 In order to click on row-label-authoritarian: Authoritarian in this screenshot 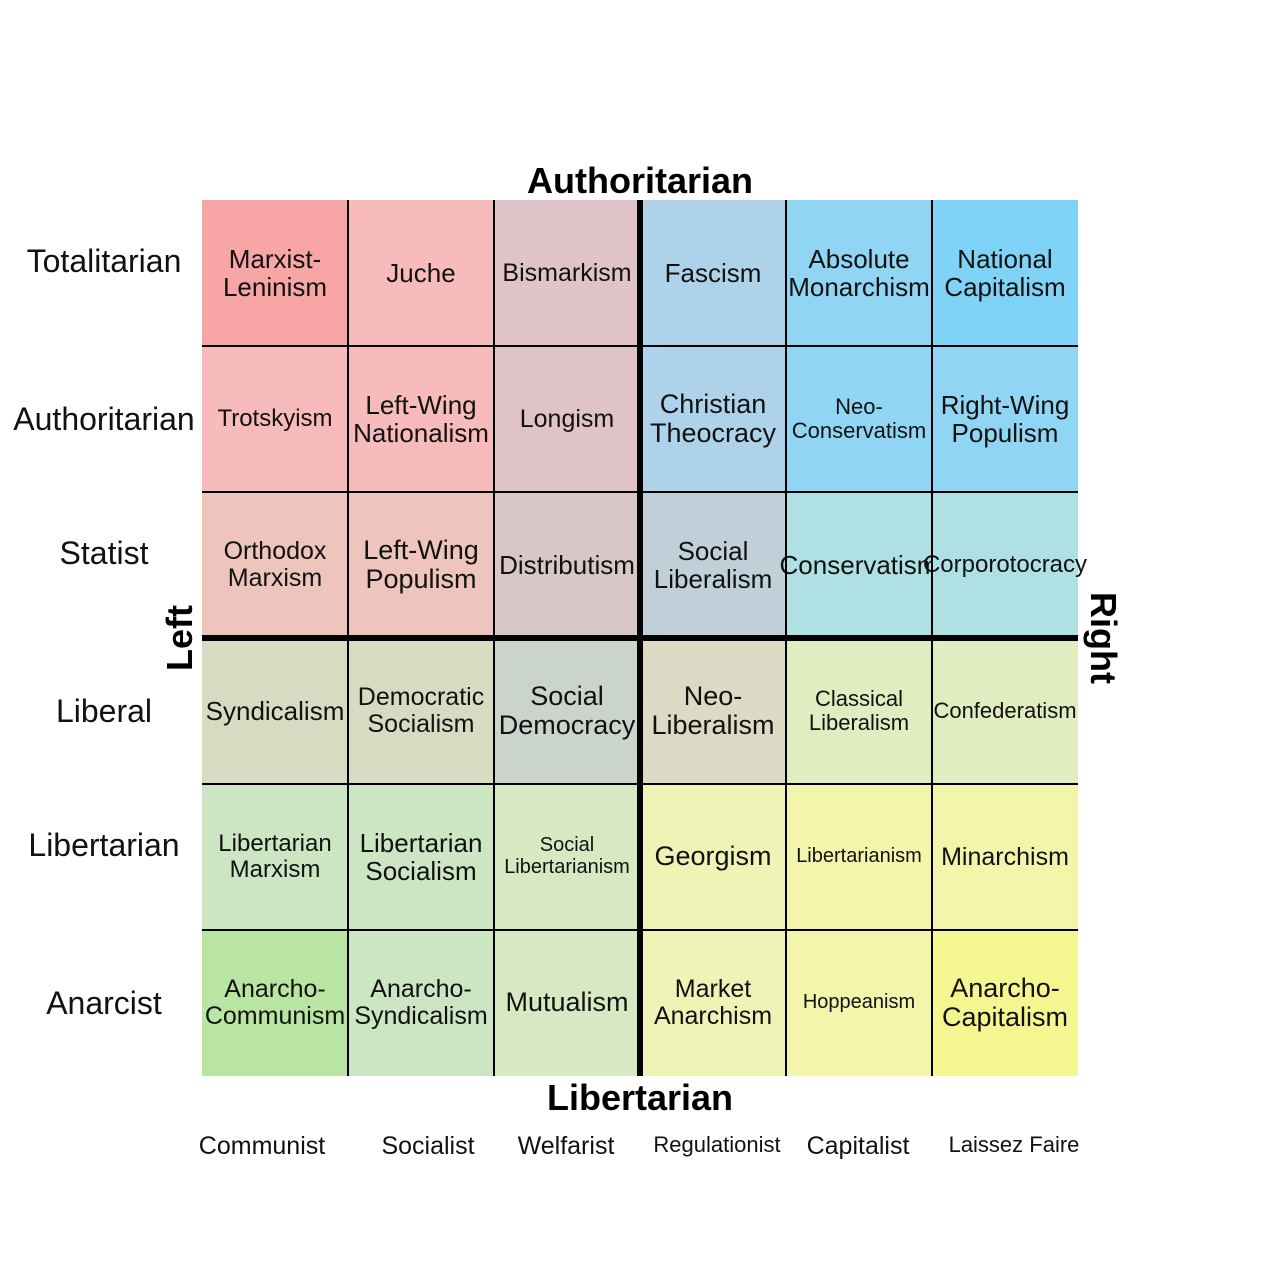, I will do `click(104, 419)`.